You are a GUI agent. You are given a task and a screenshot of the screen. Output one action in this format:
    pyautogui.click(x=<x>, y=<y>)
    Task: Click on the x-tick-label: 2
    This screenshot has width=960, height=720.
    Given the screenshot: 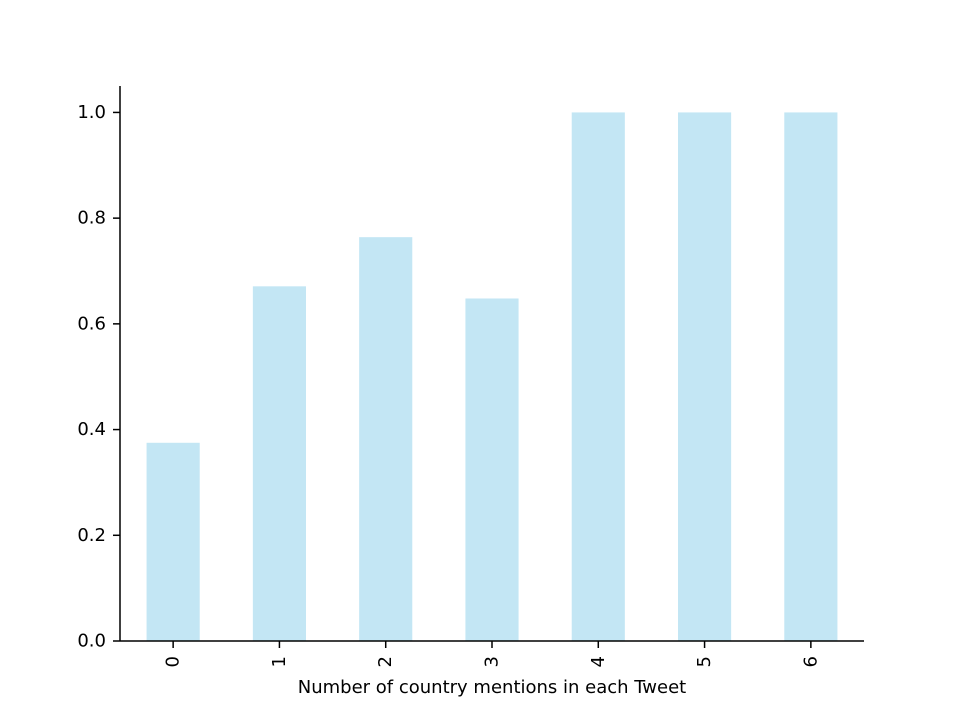 What is the action you would take?
    pyautogui.click(x=385, y=661)
    